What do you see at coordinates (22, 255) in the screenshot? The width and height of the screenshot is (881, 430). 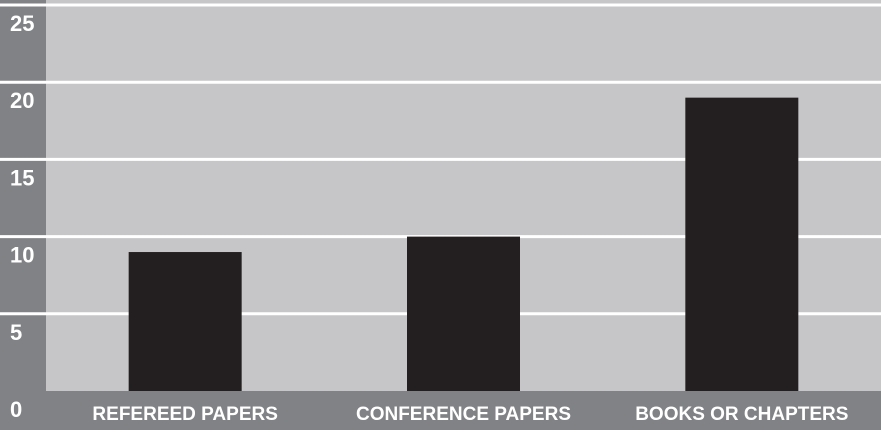 I see `y-tick-label: 10` at bounding box center [22, 255].